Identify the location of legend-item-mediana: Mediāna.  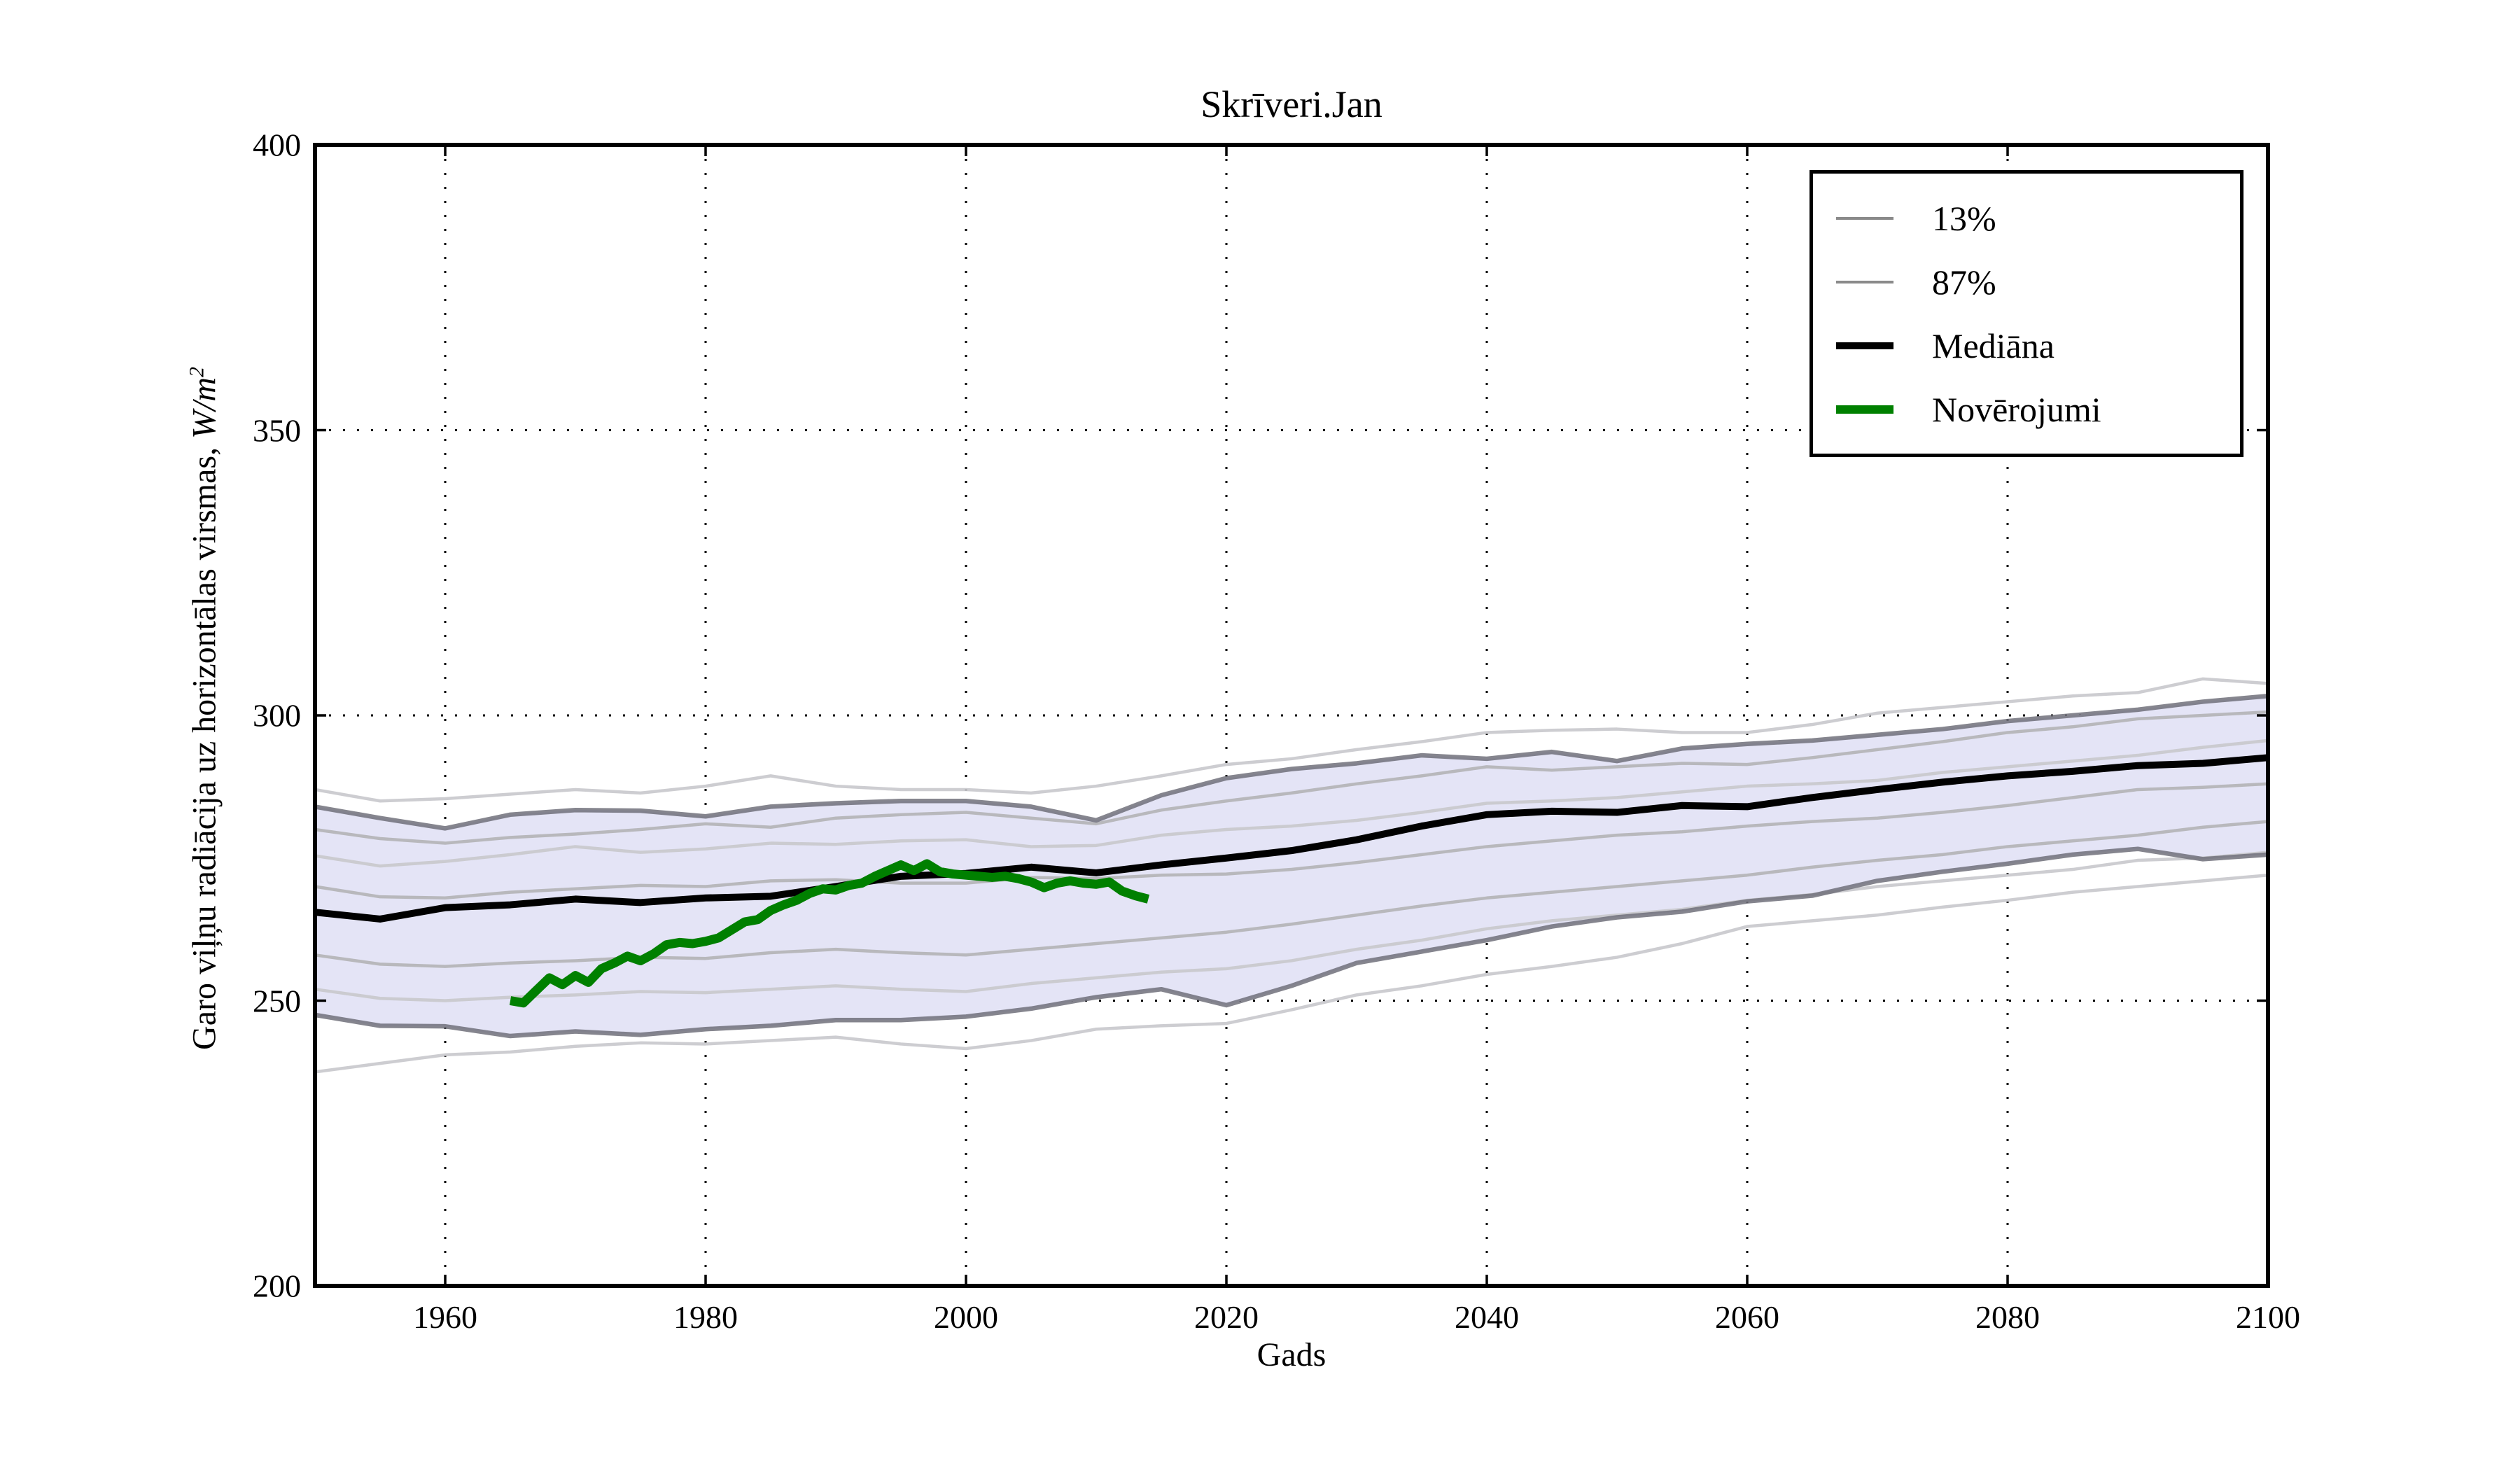
(2026, 345).